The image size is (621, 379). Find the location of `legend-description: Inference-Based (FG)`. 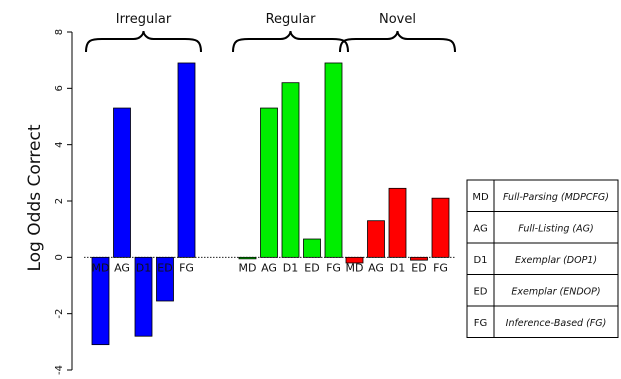

legend-description: Inference-Based (FG) is located at coordinates (556, 323).